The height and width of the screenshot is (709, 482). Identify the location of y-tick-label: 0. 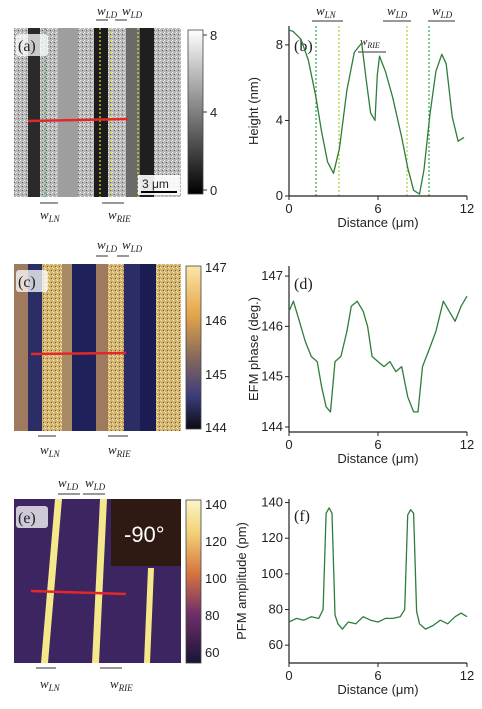
(279, 195).